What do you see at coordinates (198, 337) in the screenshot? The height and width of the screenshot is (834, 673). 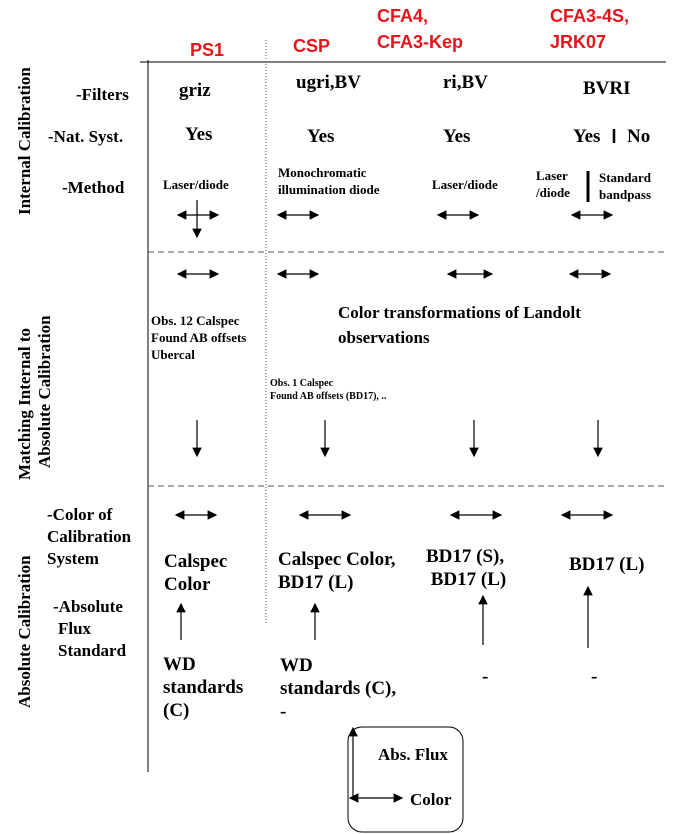 I see `cell: Found AB offsets` at bounding box center [198, 337].